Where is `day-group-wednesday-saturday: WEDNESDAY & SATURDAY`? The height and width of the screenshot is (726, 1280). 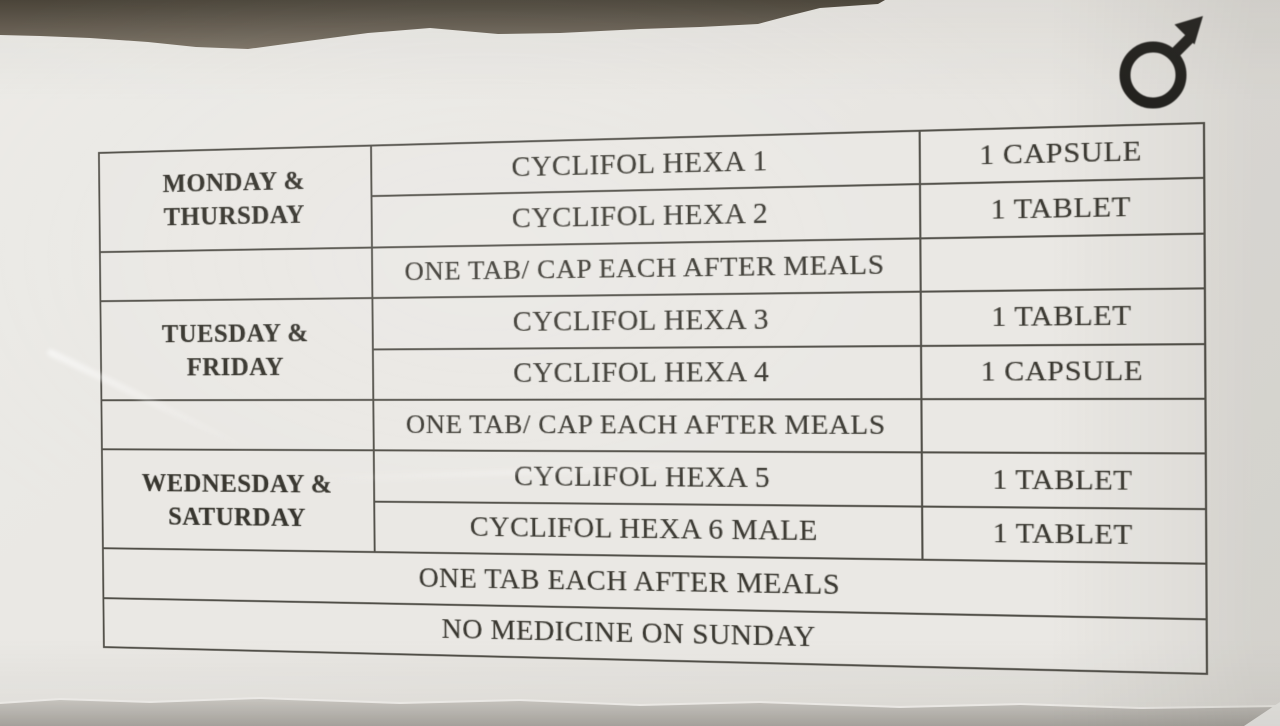 day-group-wednesday-saturday: WEDNESDAY & SATURDAY is located at coordinates (238, 501).